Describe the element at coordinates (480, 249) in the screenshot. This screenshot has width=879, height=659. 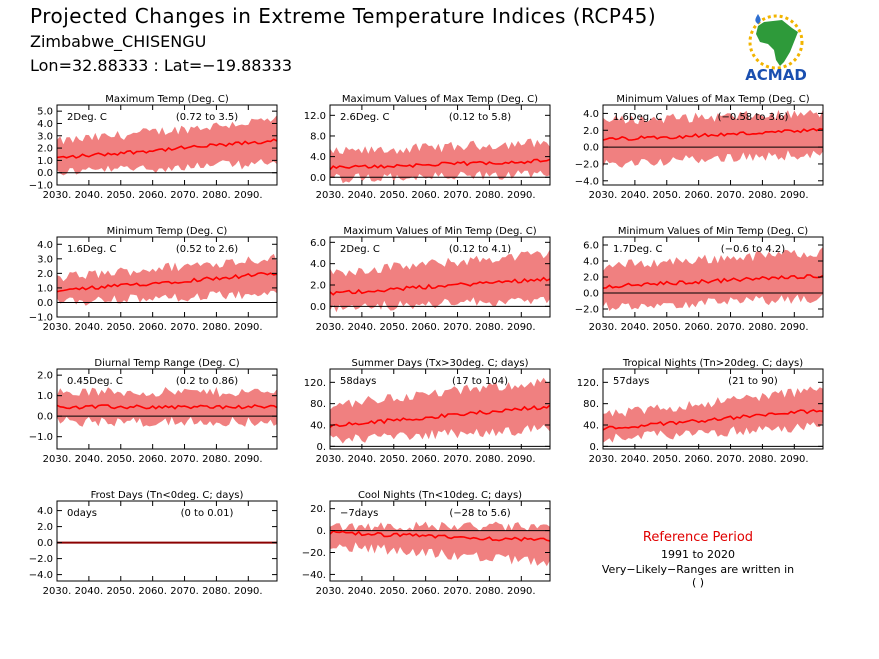
I see `likely-range-label: (0.12 to 4.1)` at that location.